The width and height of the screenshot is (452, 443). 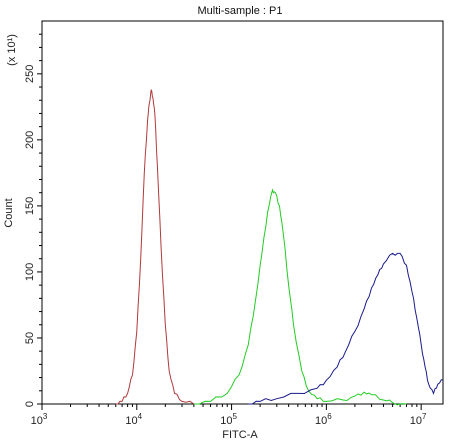 I want to click on x-axis-title: FITC-A, so click(x=240, y=435).